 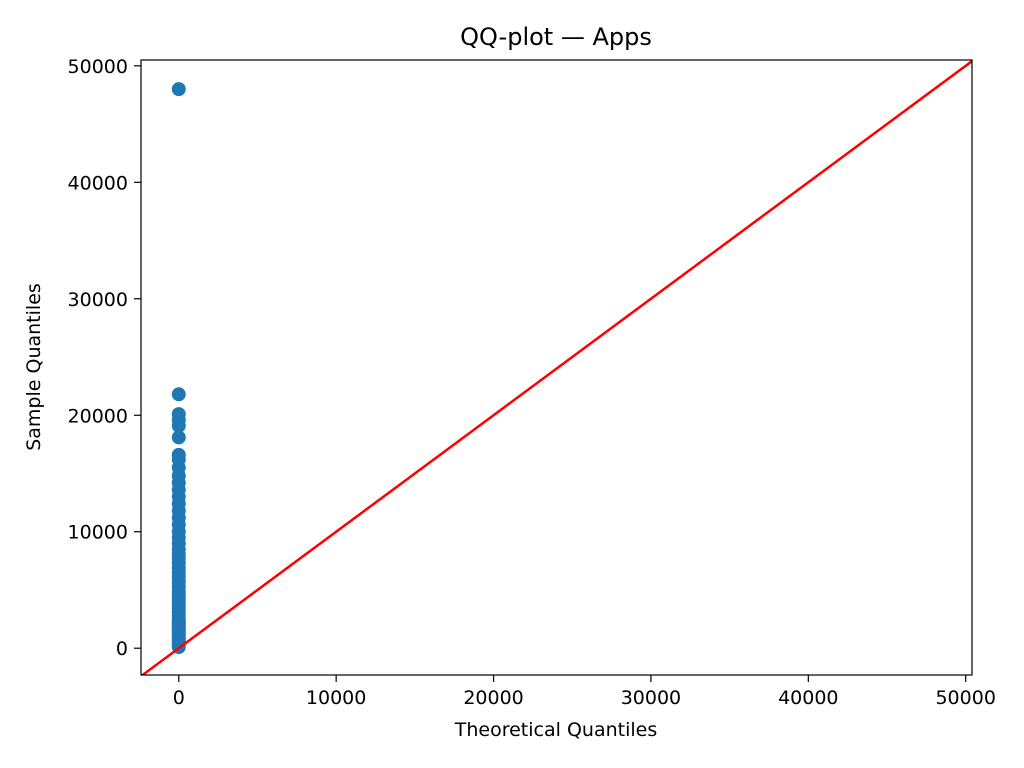 What do you see at coordinates (98, 416) in the screenshot?
I see `y-tick-label: 20000` at bounding box center [98, 416].